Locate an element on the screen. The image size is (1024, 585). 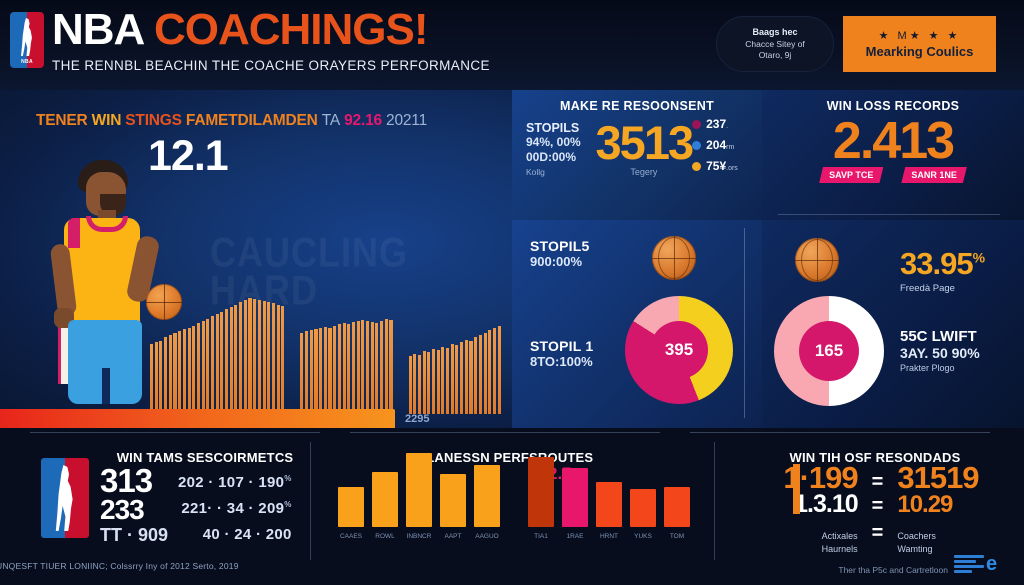
panelC-label1-line1: STOPIL5 is located at coordinates (560, 246).